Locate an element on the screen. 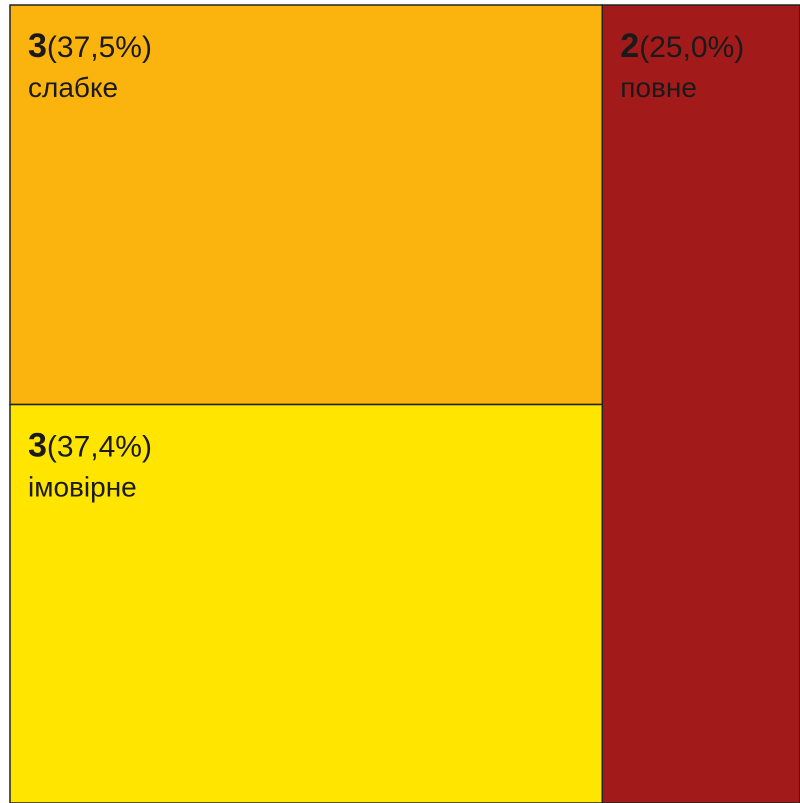 Image resolution: width=800 pixels, height=803 pixels. cell-value-label: 3(37,5%) is located at coordinates (90, 46).